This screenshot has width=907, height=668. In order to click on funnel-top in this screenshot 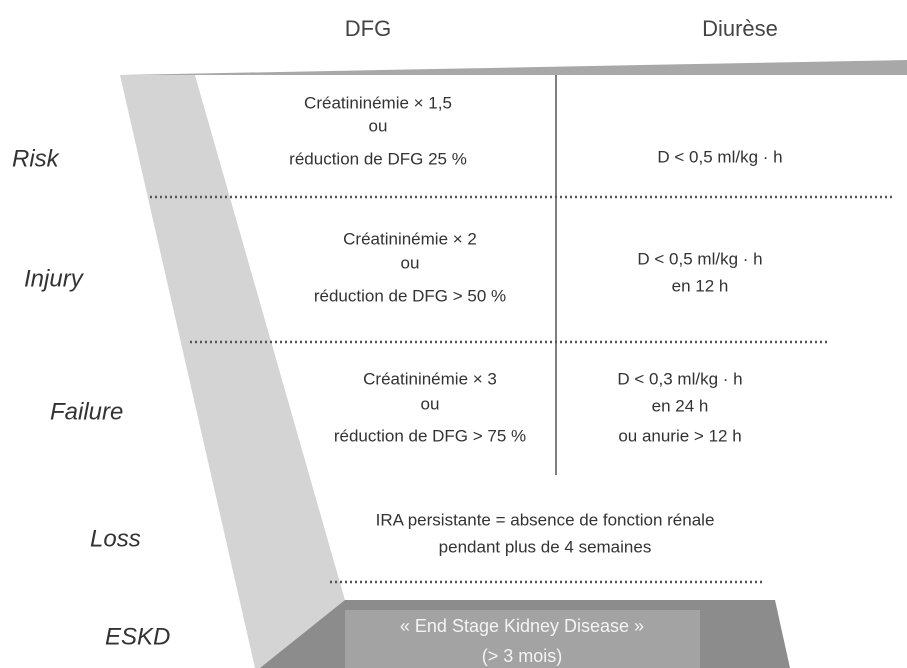, I will do `click(513, 67)`.